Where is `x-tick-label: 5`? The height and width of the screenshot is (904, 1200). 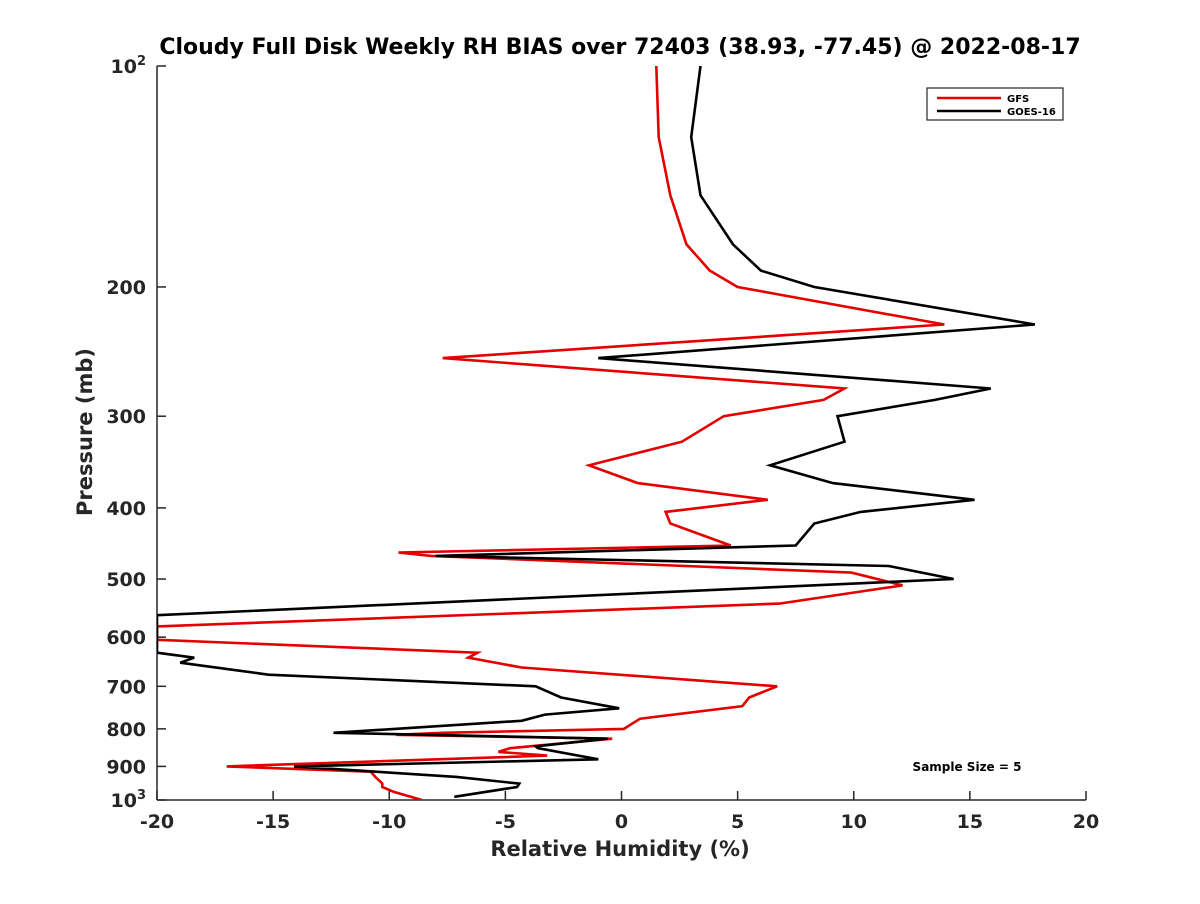 x-tick-label: 5 is located at coordinates (737, 822).